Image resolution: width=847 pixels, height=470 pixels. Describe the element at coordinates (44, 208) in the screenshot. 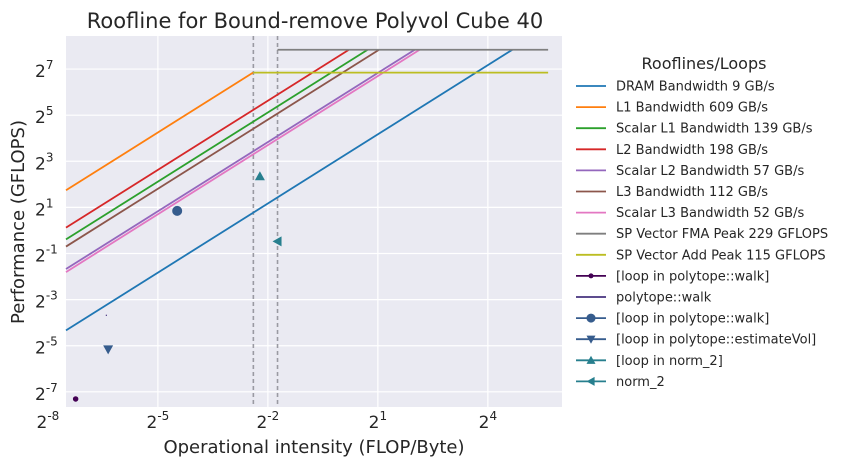

I see `y-tick-label: 21` at that location.